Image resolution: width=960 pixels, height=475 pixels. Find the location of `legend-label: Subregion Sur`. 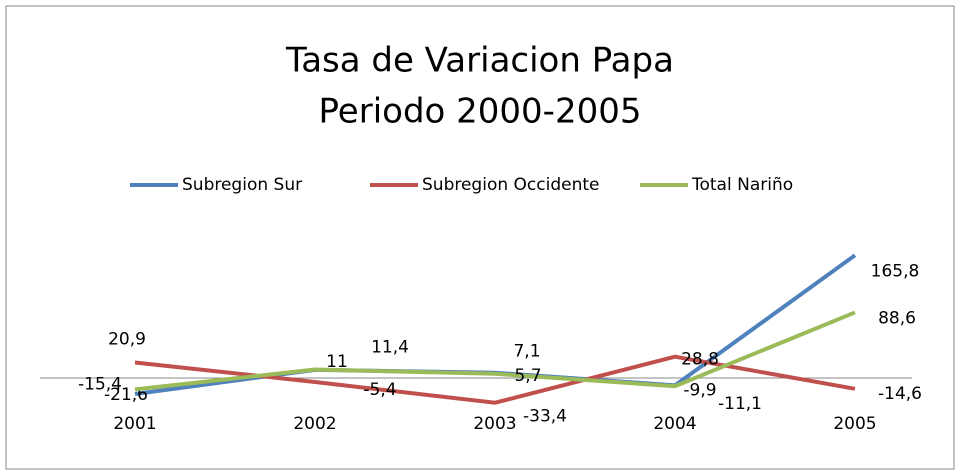

legend-label: Subregion Sur is located at coordinates (242, 185).